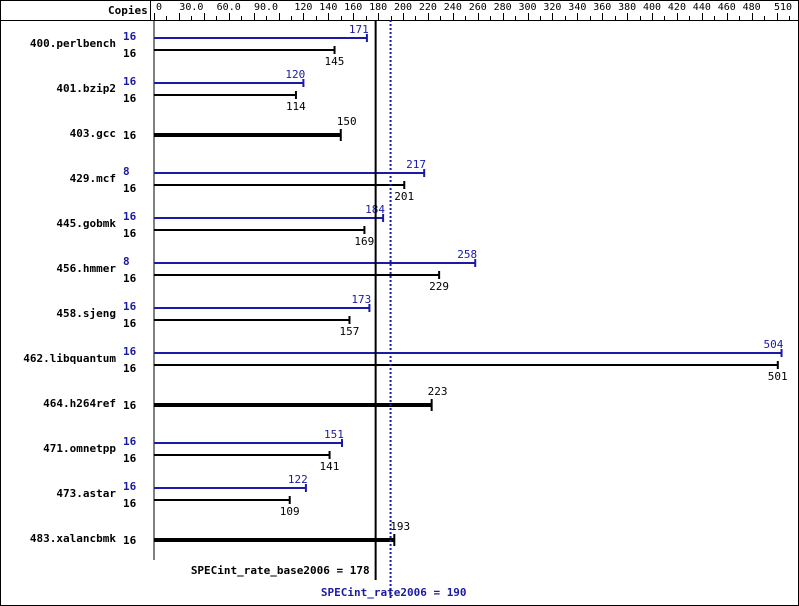  What do you see at coordinates (86, 493) in the screenshot?
I see `benchmark-label: 473.astar` at bounding box center [86, 493].